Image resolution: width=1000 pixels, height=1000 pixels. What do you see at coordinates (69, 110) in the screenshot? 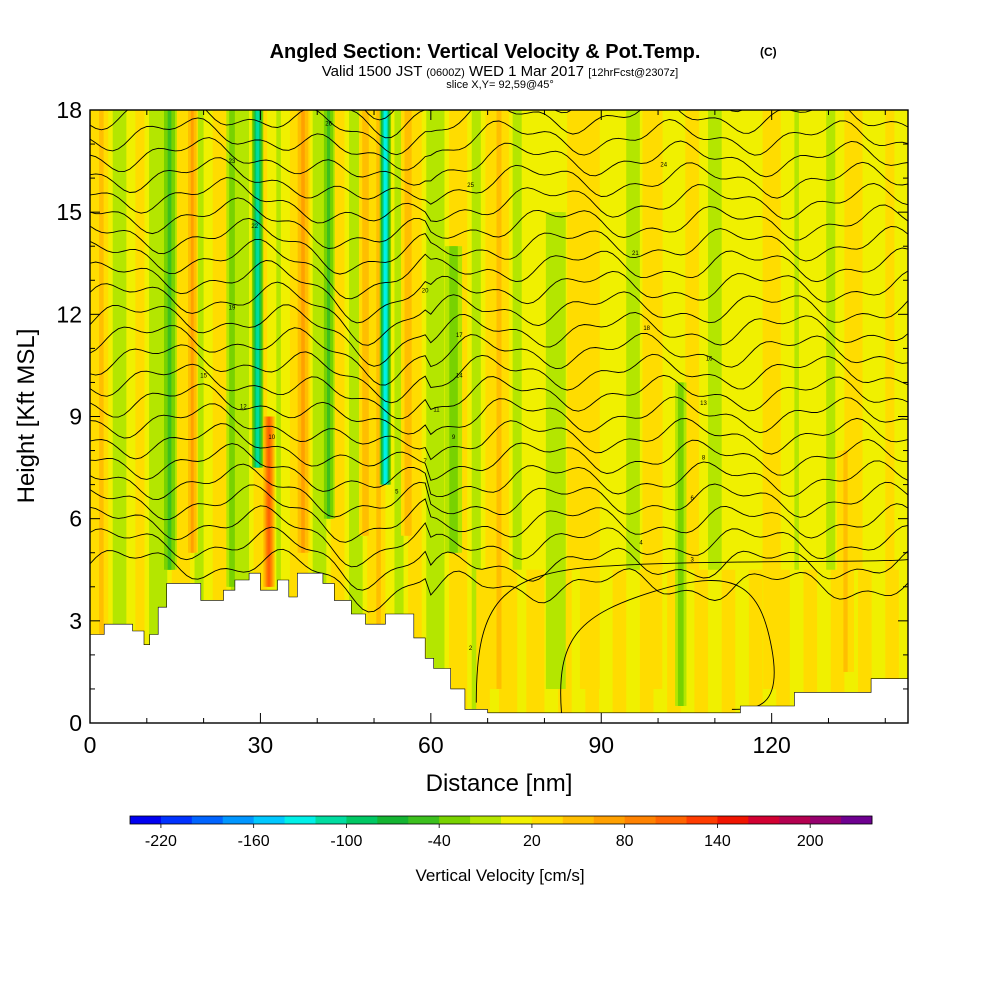
I see `y-tick-label: 18` at bounding box center [69, 110].